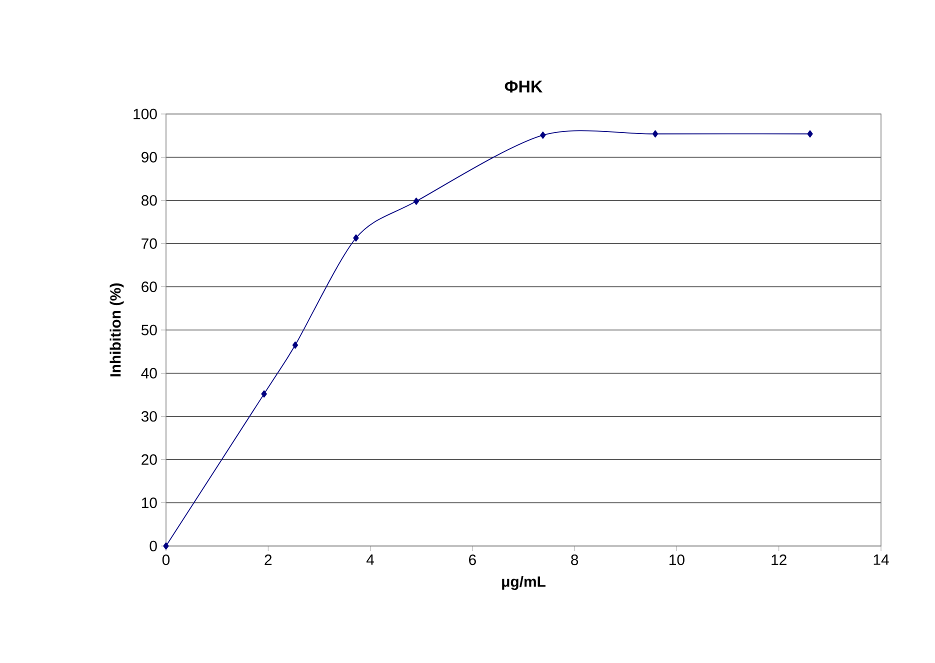  What do you see at coordinates (149, 459) in the screenshot?
I see `y-tick-label: 20` at bounding box center [149, 459].